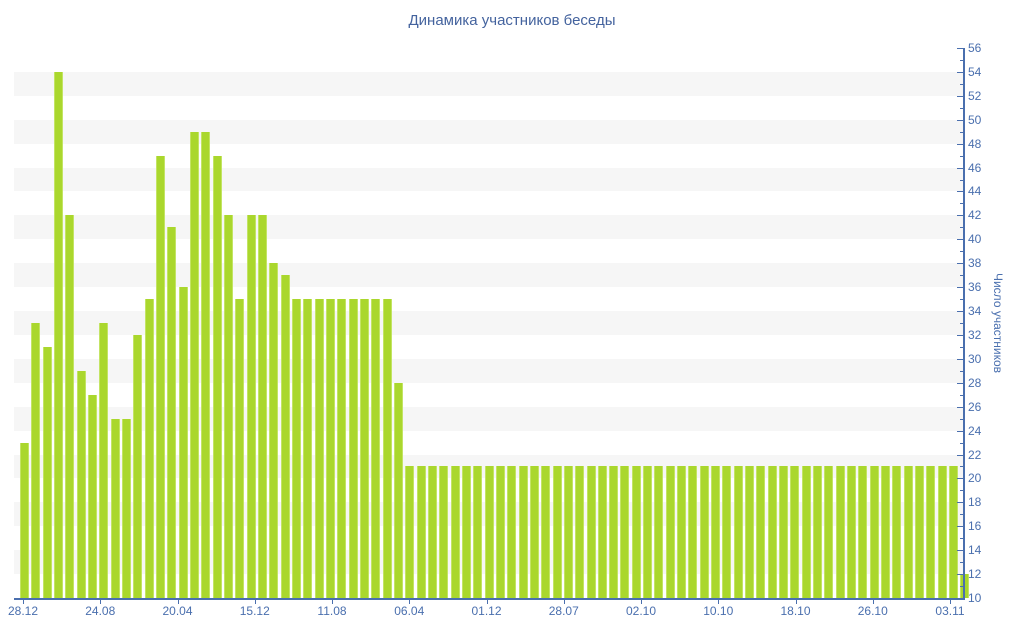  What do you see at coordinates (975, 382) in the screenshot?
I see `y-tick-label: 28` at bounding box center [975, 382].